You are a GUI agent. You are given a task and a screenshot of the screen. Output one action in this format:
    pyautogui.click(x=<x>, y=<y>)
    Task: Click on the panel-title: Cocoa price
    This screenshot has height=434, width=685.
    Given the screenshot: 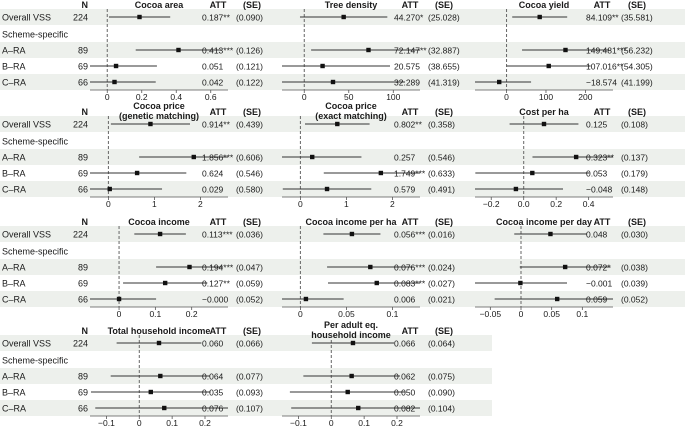 What is the action you would take?
    pyautogui.click(x=351, y=106)
    